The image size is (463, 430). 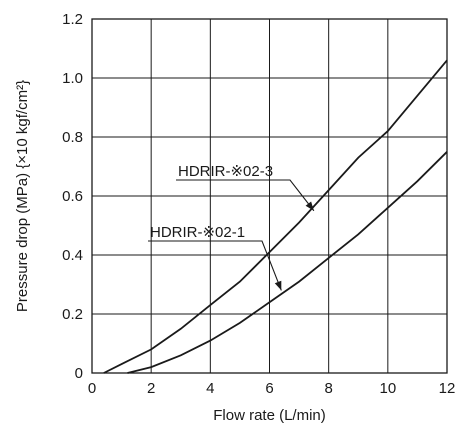 I want to click on series-label-1: HDRIR-※02-3, so click(x=225, y=171).